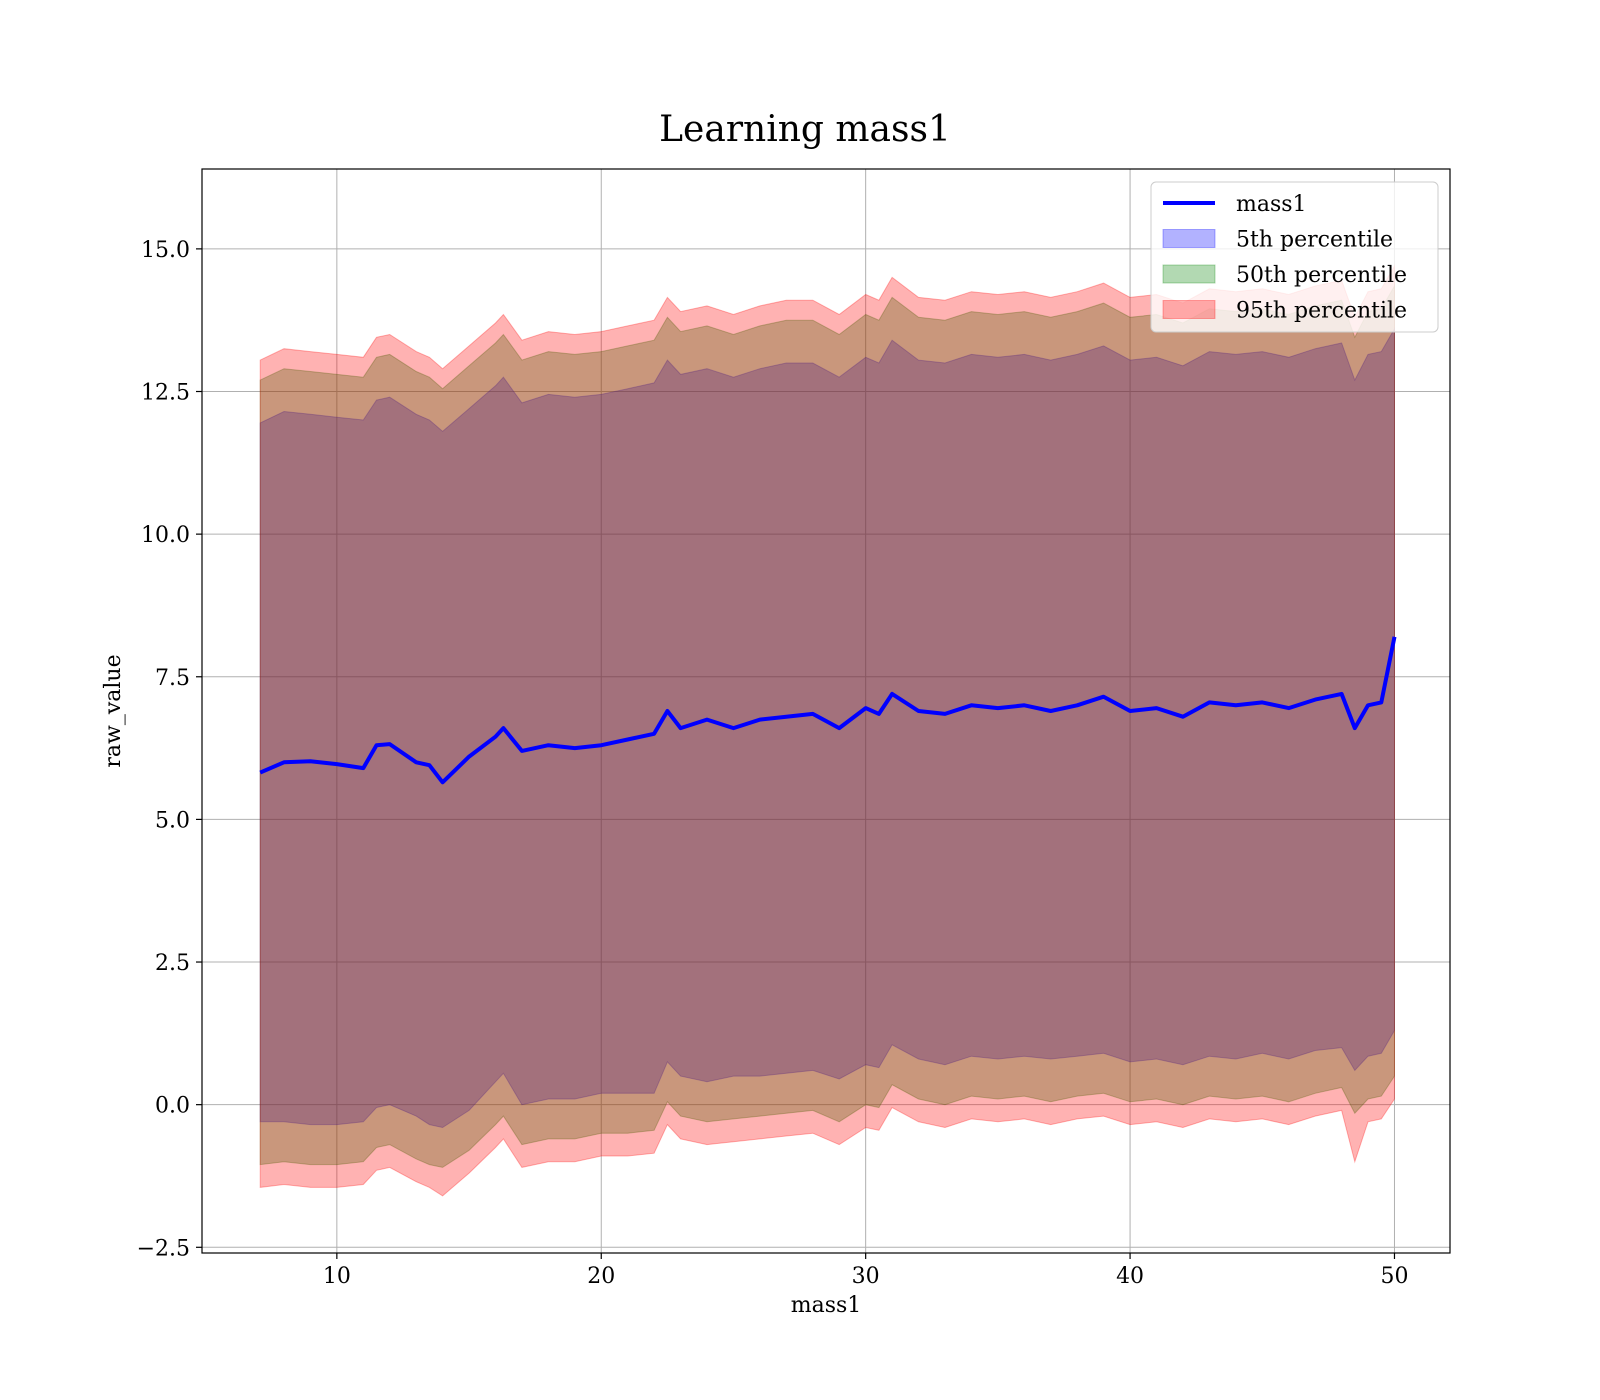  I want to click on x-axis-ticks: 10 20 30 40 50, so click(865, 1271).